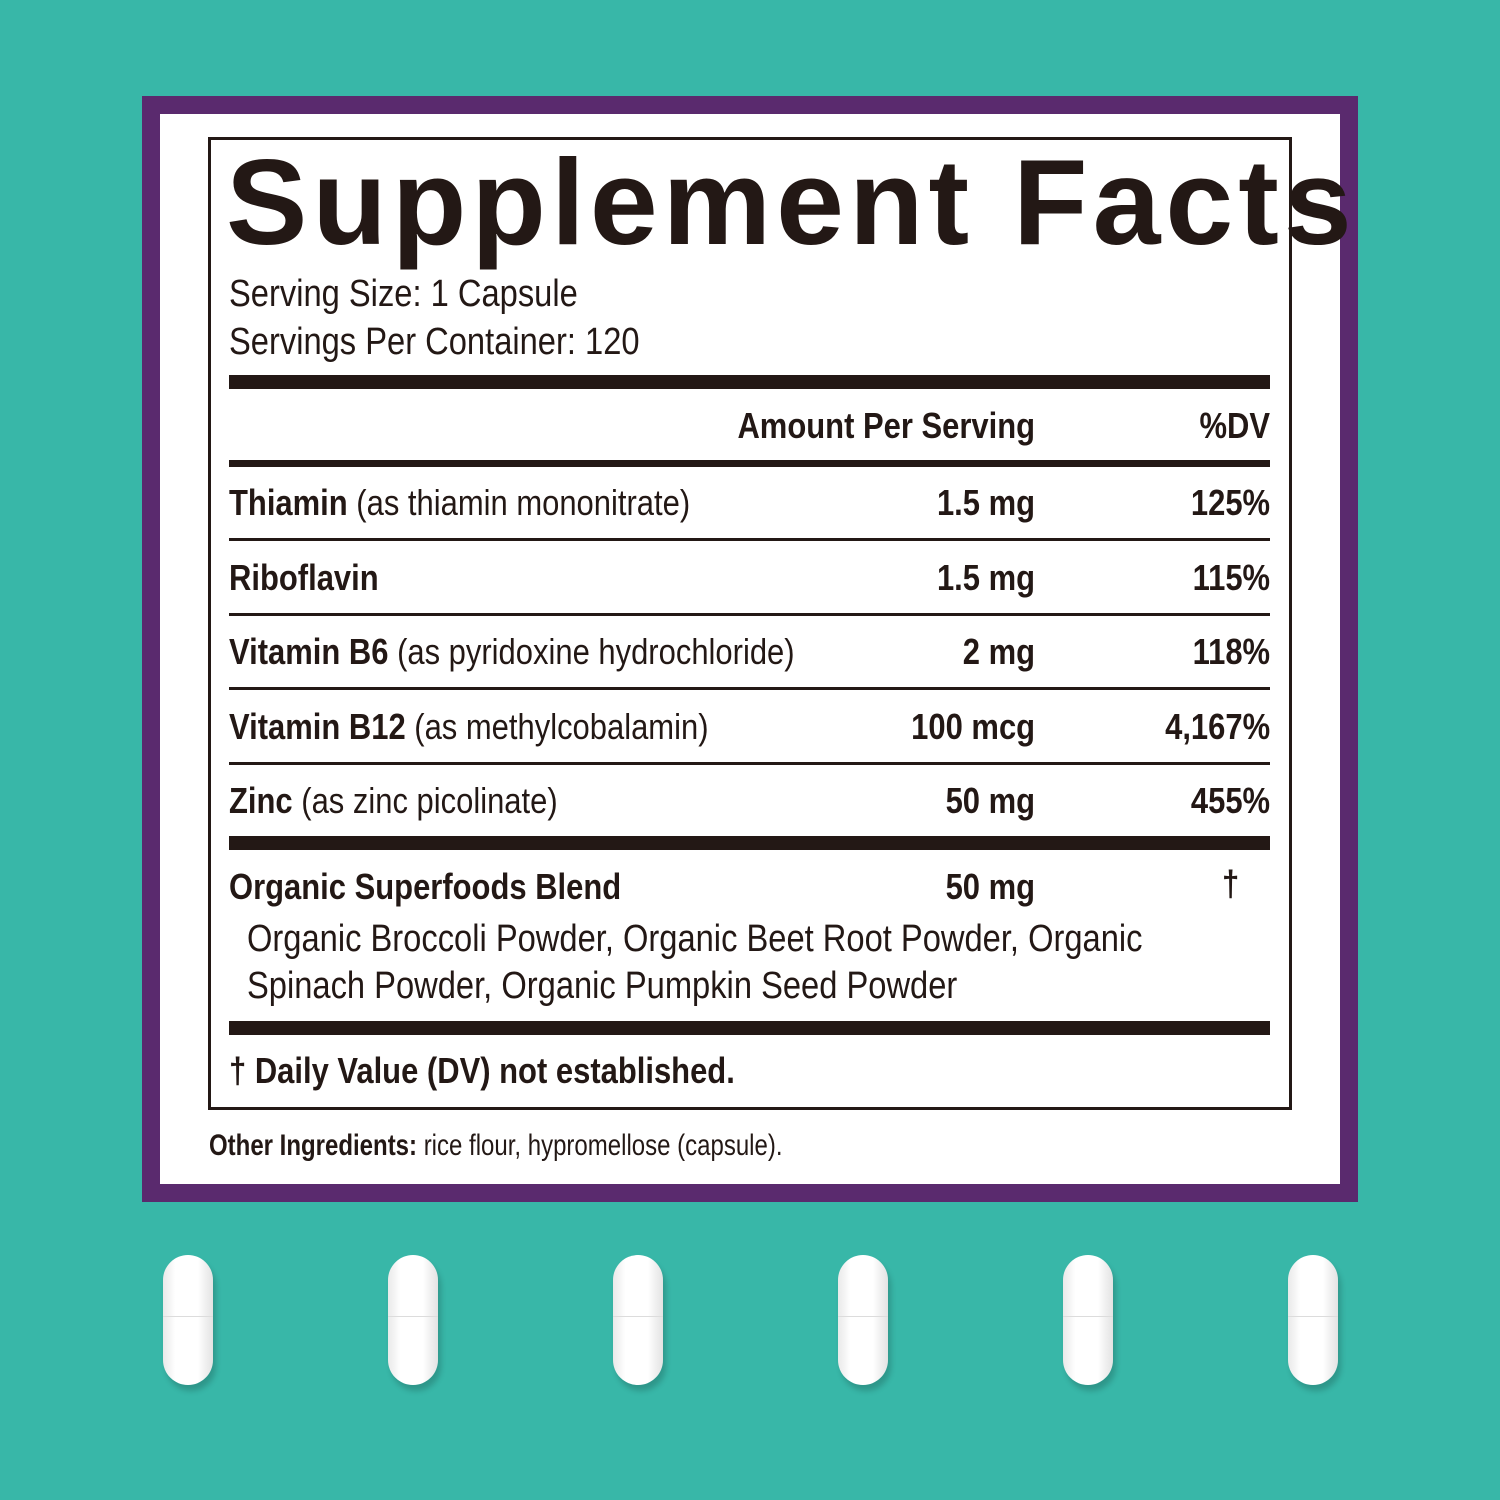  I want to click on nutrient-source: (as thiamin mononitrate), so click(523, 502).